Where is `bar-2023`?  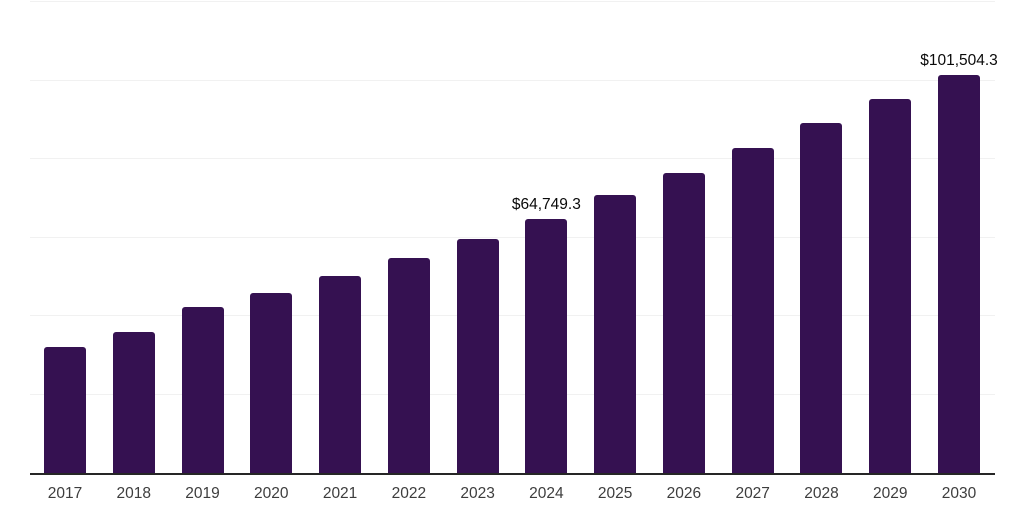
bar-2023 is located at coordinates (477, 356).